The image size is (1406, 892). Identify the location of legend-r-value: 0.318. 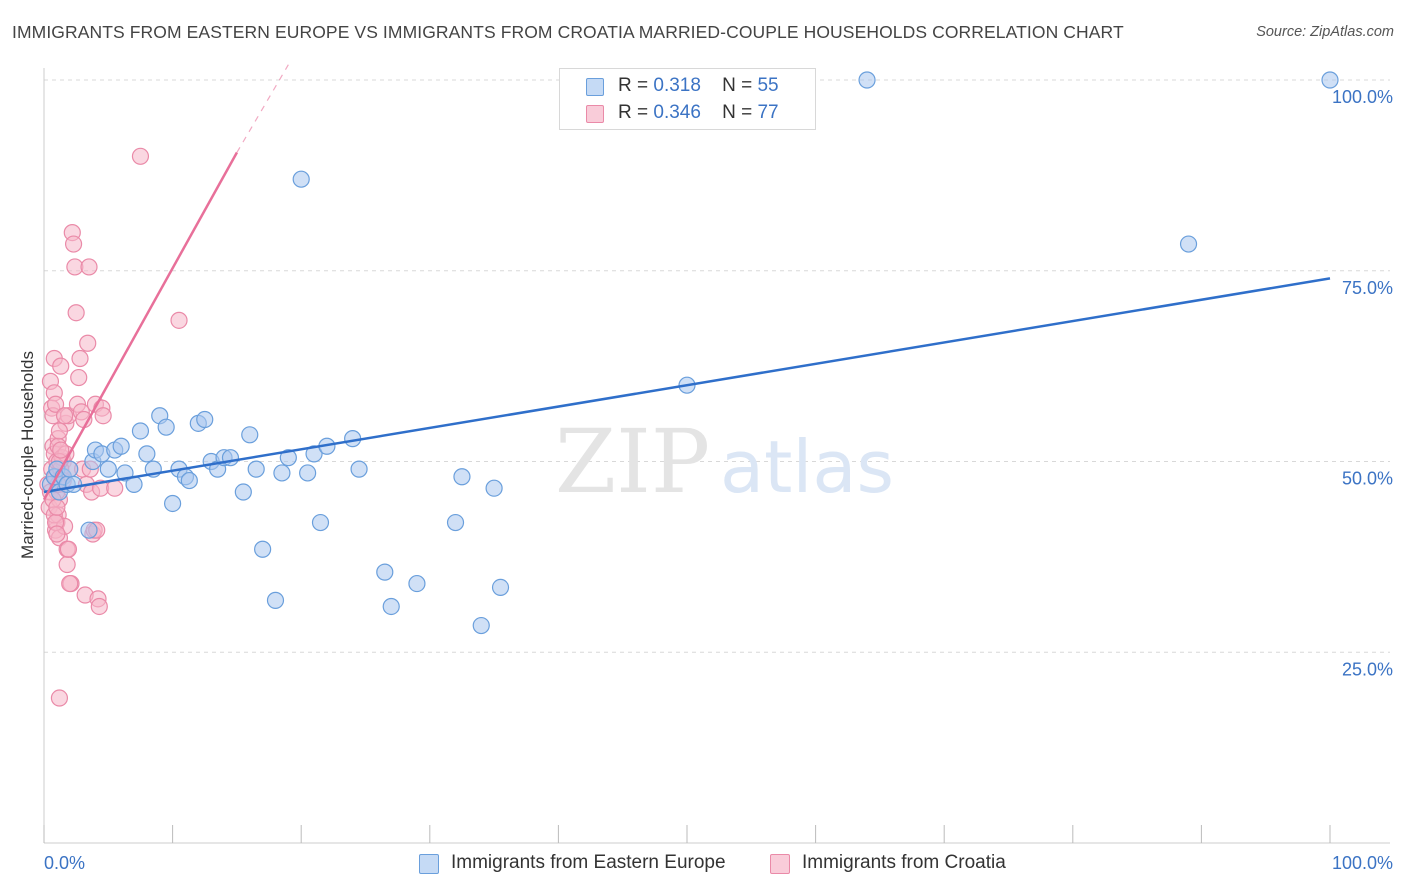
(677, 85).